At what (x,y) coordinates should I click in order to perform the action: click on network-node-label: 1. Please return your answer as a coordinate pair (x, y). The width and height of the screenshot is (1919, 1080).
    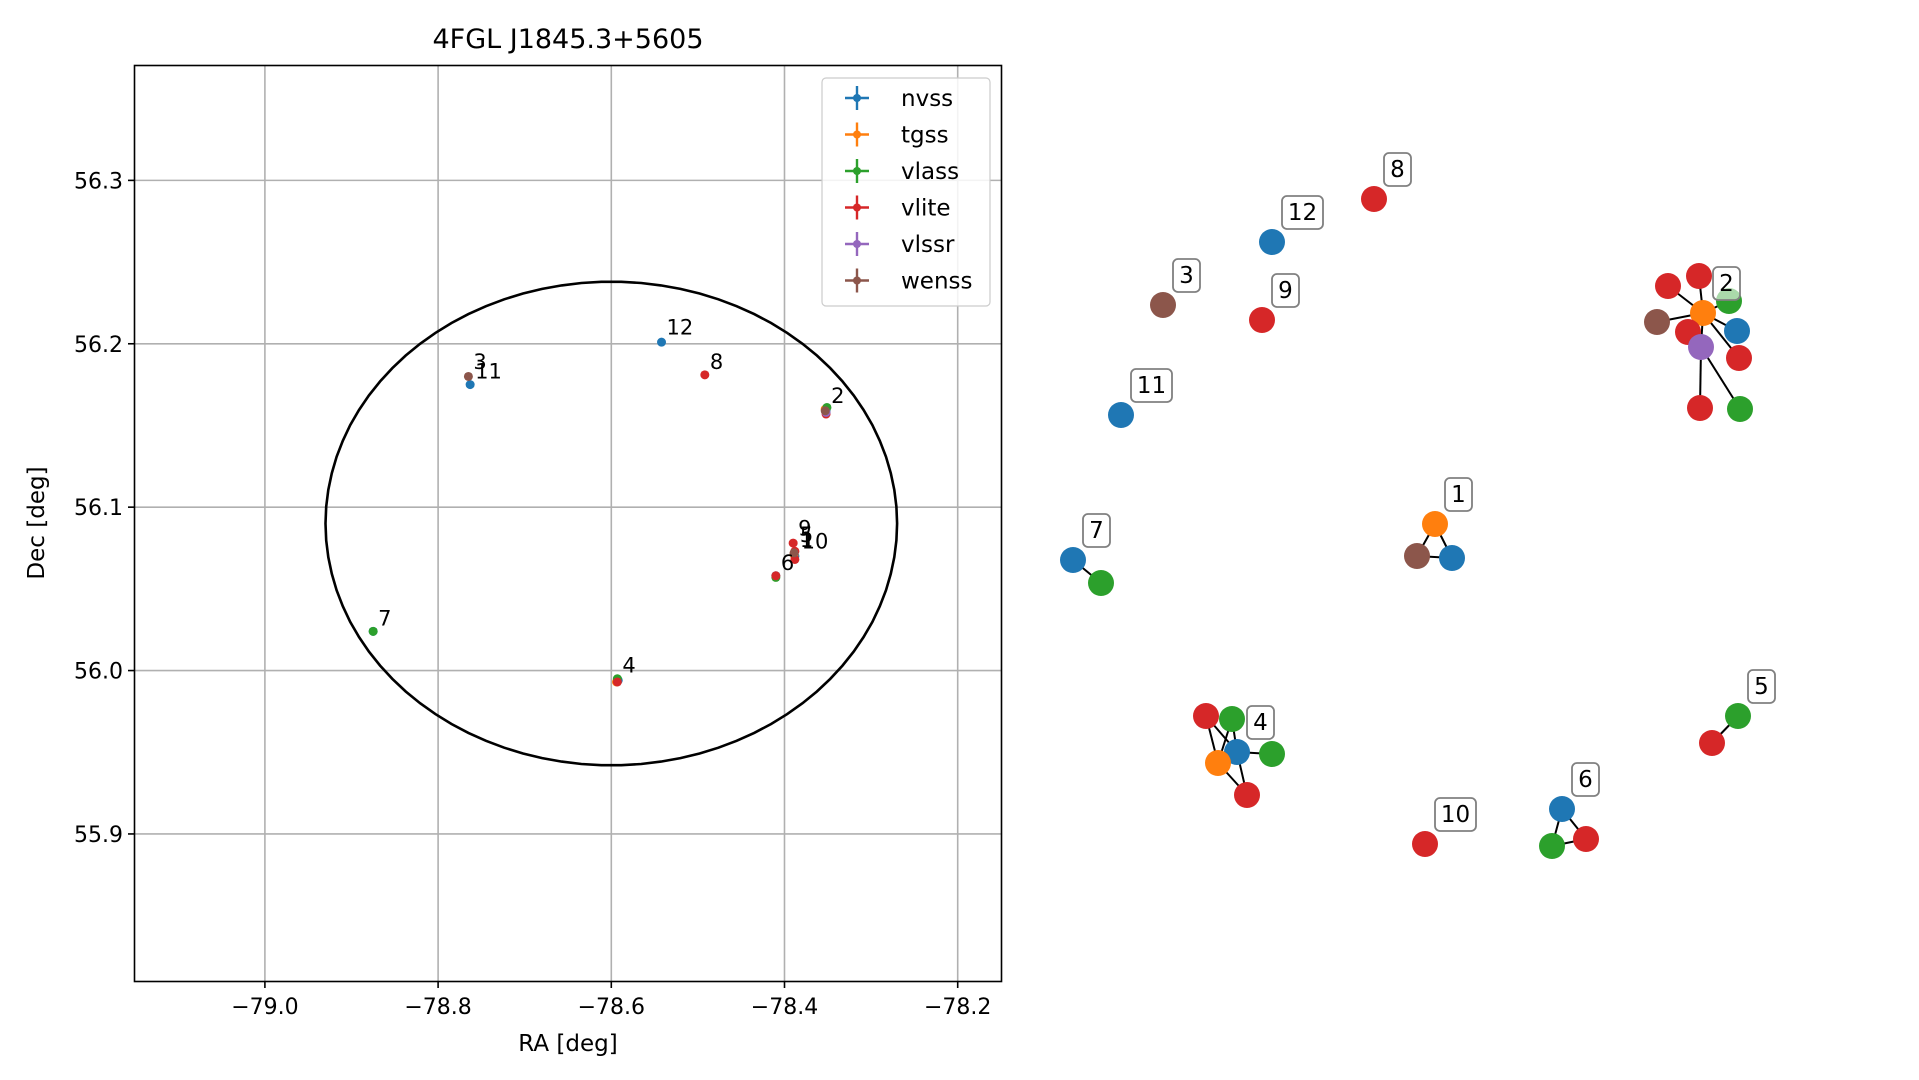
    Looking at the image, I should click on (1458, 495).